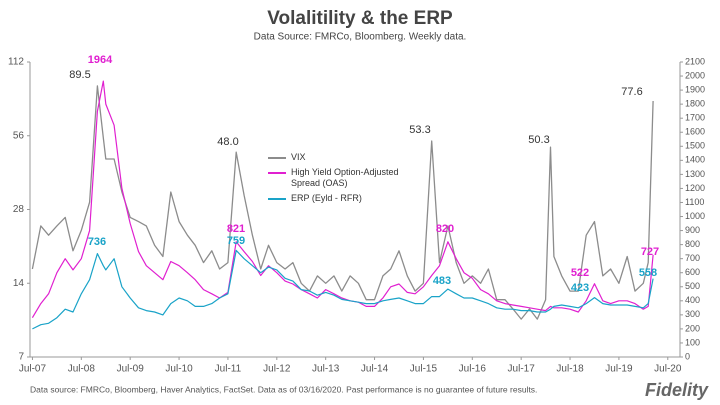  Describe the element at coordinates (692, 328) in the screenshot. I see `y2-tick-label: 200` at that location.